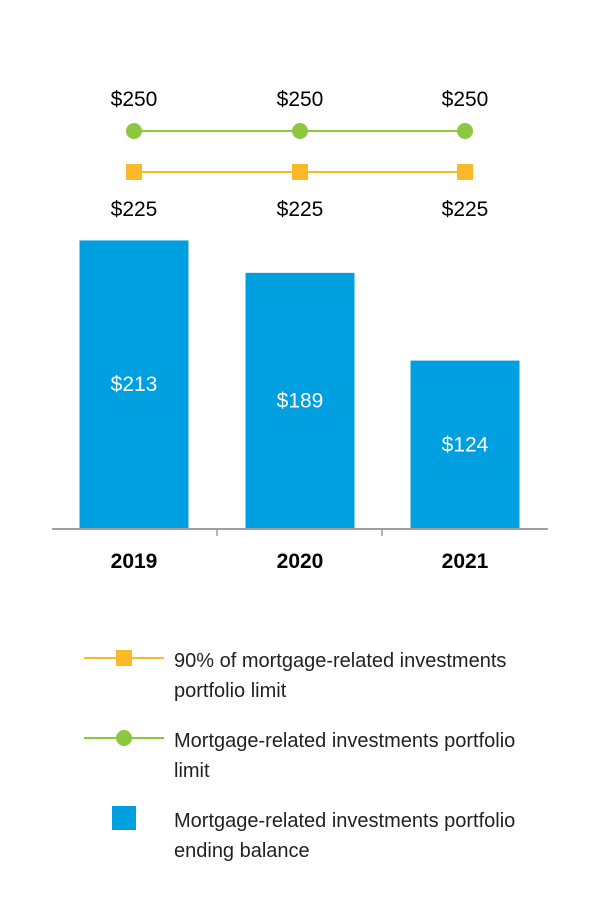 The width and height of the screenshot is (600, 902). What do you see at coordinates (340, 661) in the screenshot?
I see `legend-label-line-1: 90% of mortgage-related investments` at bounding box center [340, 661].